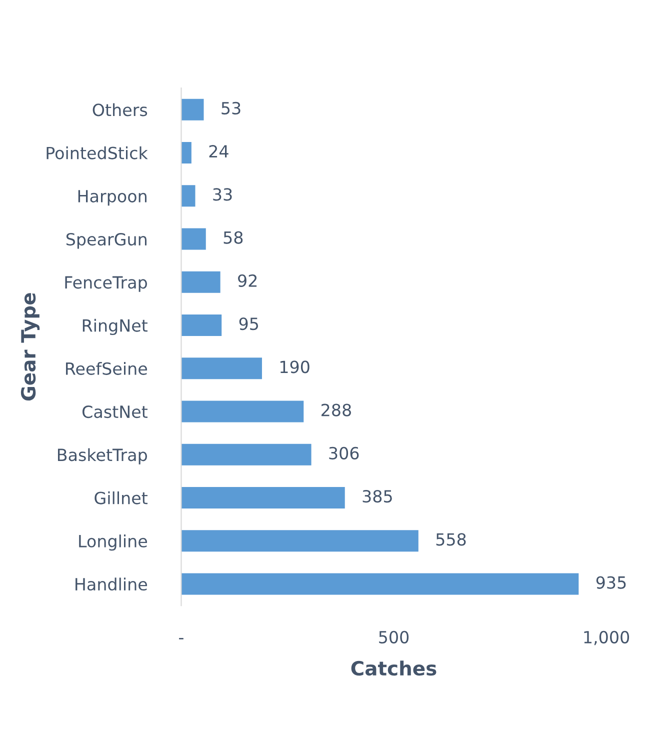 The height and width of the screenshot is (734, 659). What do you see at coordinates (222, 194) in the screenshot?
I see `data-label: 33` at bounding box center [222, 194].